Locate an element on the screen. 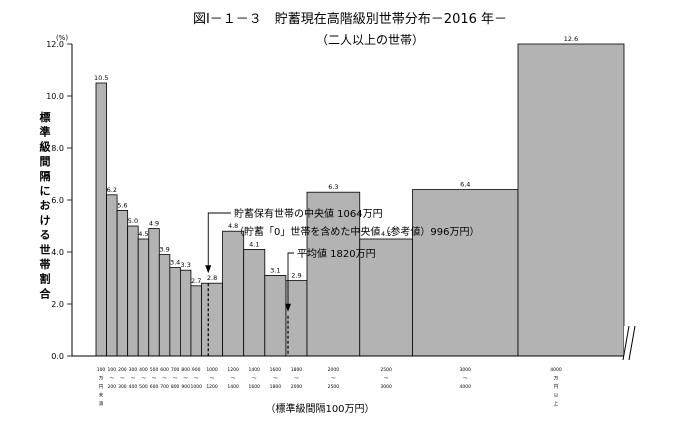 Image resolution: width=700 pixels, height=427 pixels. y-tick-label: 10.0 is located at coordinates (55, 96).